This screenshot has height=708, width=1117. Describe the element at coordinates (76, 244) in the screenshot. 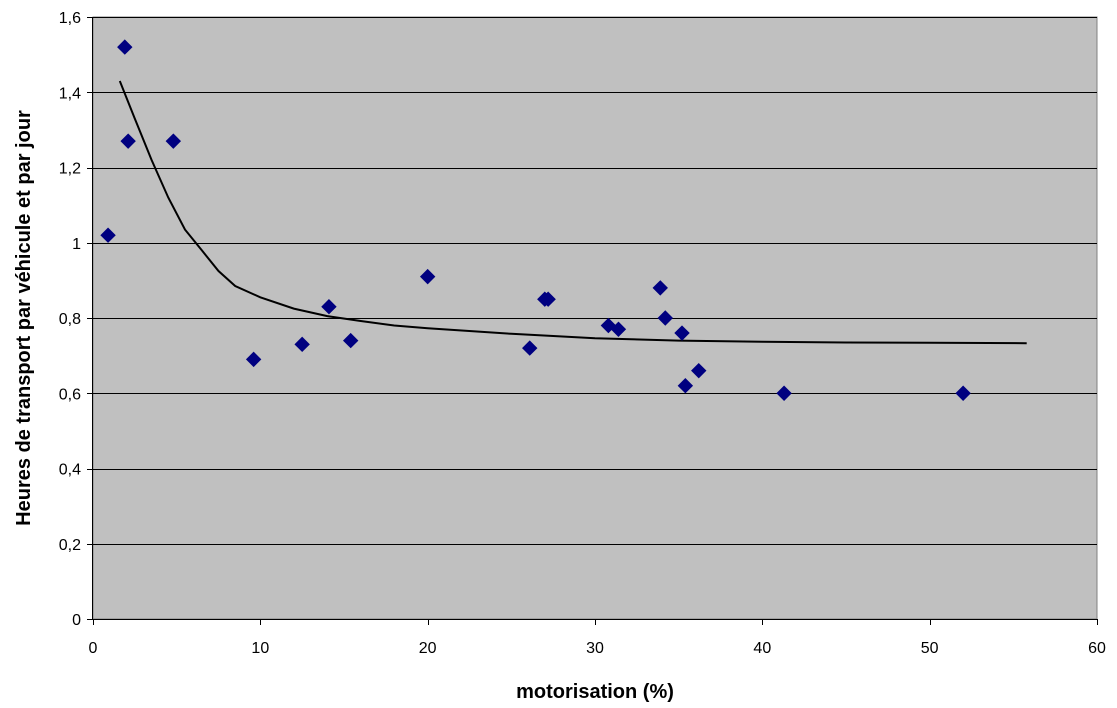

I see `y-tick-label: 1` at that location.